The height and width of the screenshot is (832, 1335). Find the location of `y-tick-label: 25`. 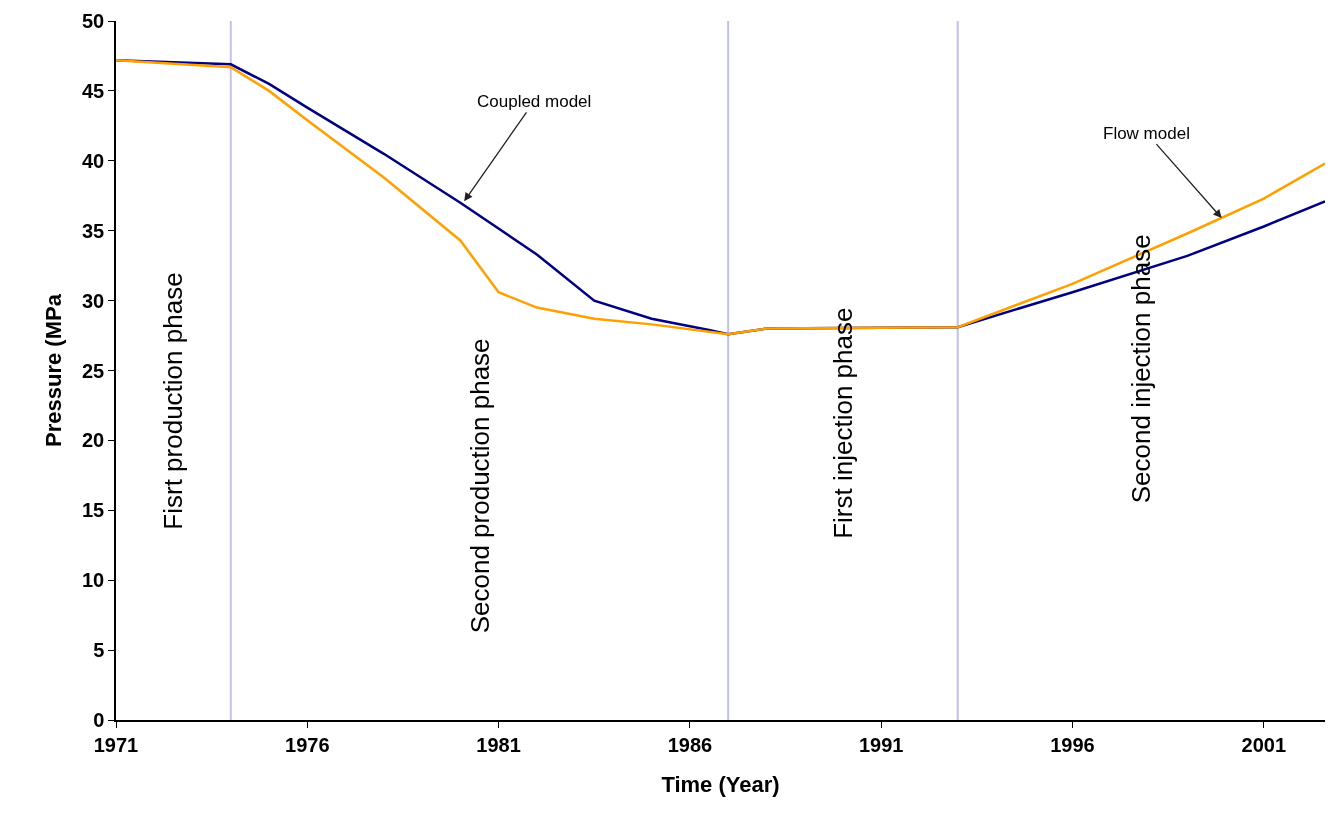

y-tick-label: 25 is located at coordinates (93, 370).